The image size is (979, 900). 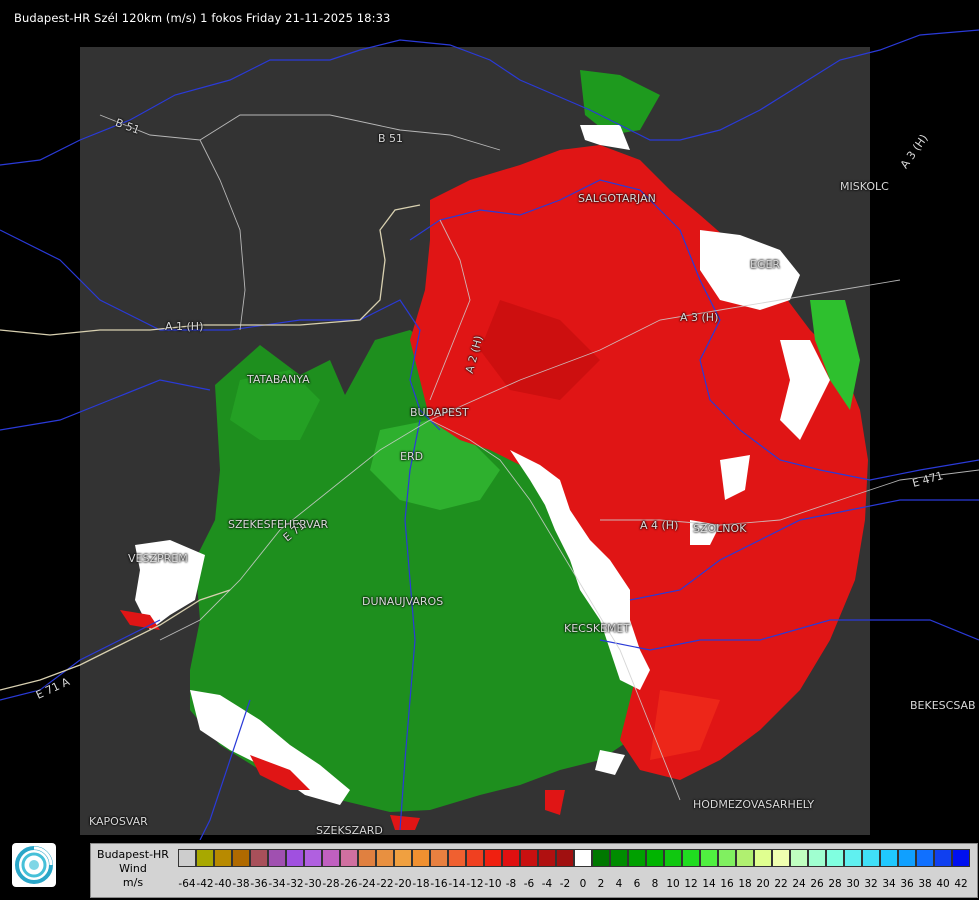 What do you see at coordinates (659, 525) in the screenshot?
I see `road-label-a4: A 4 (H)` at bounding box center [659, 525].